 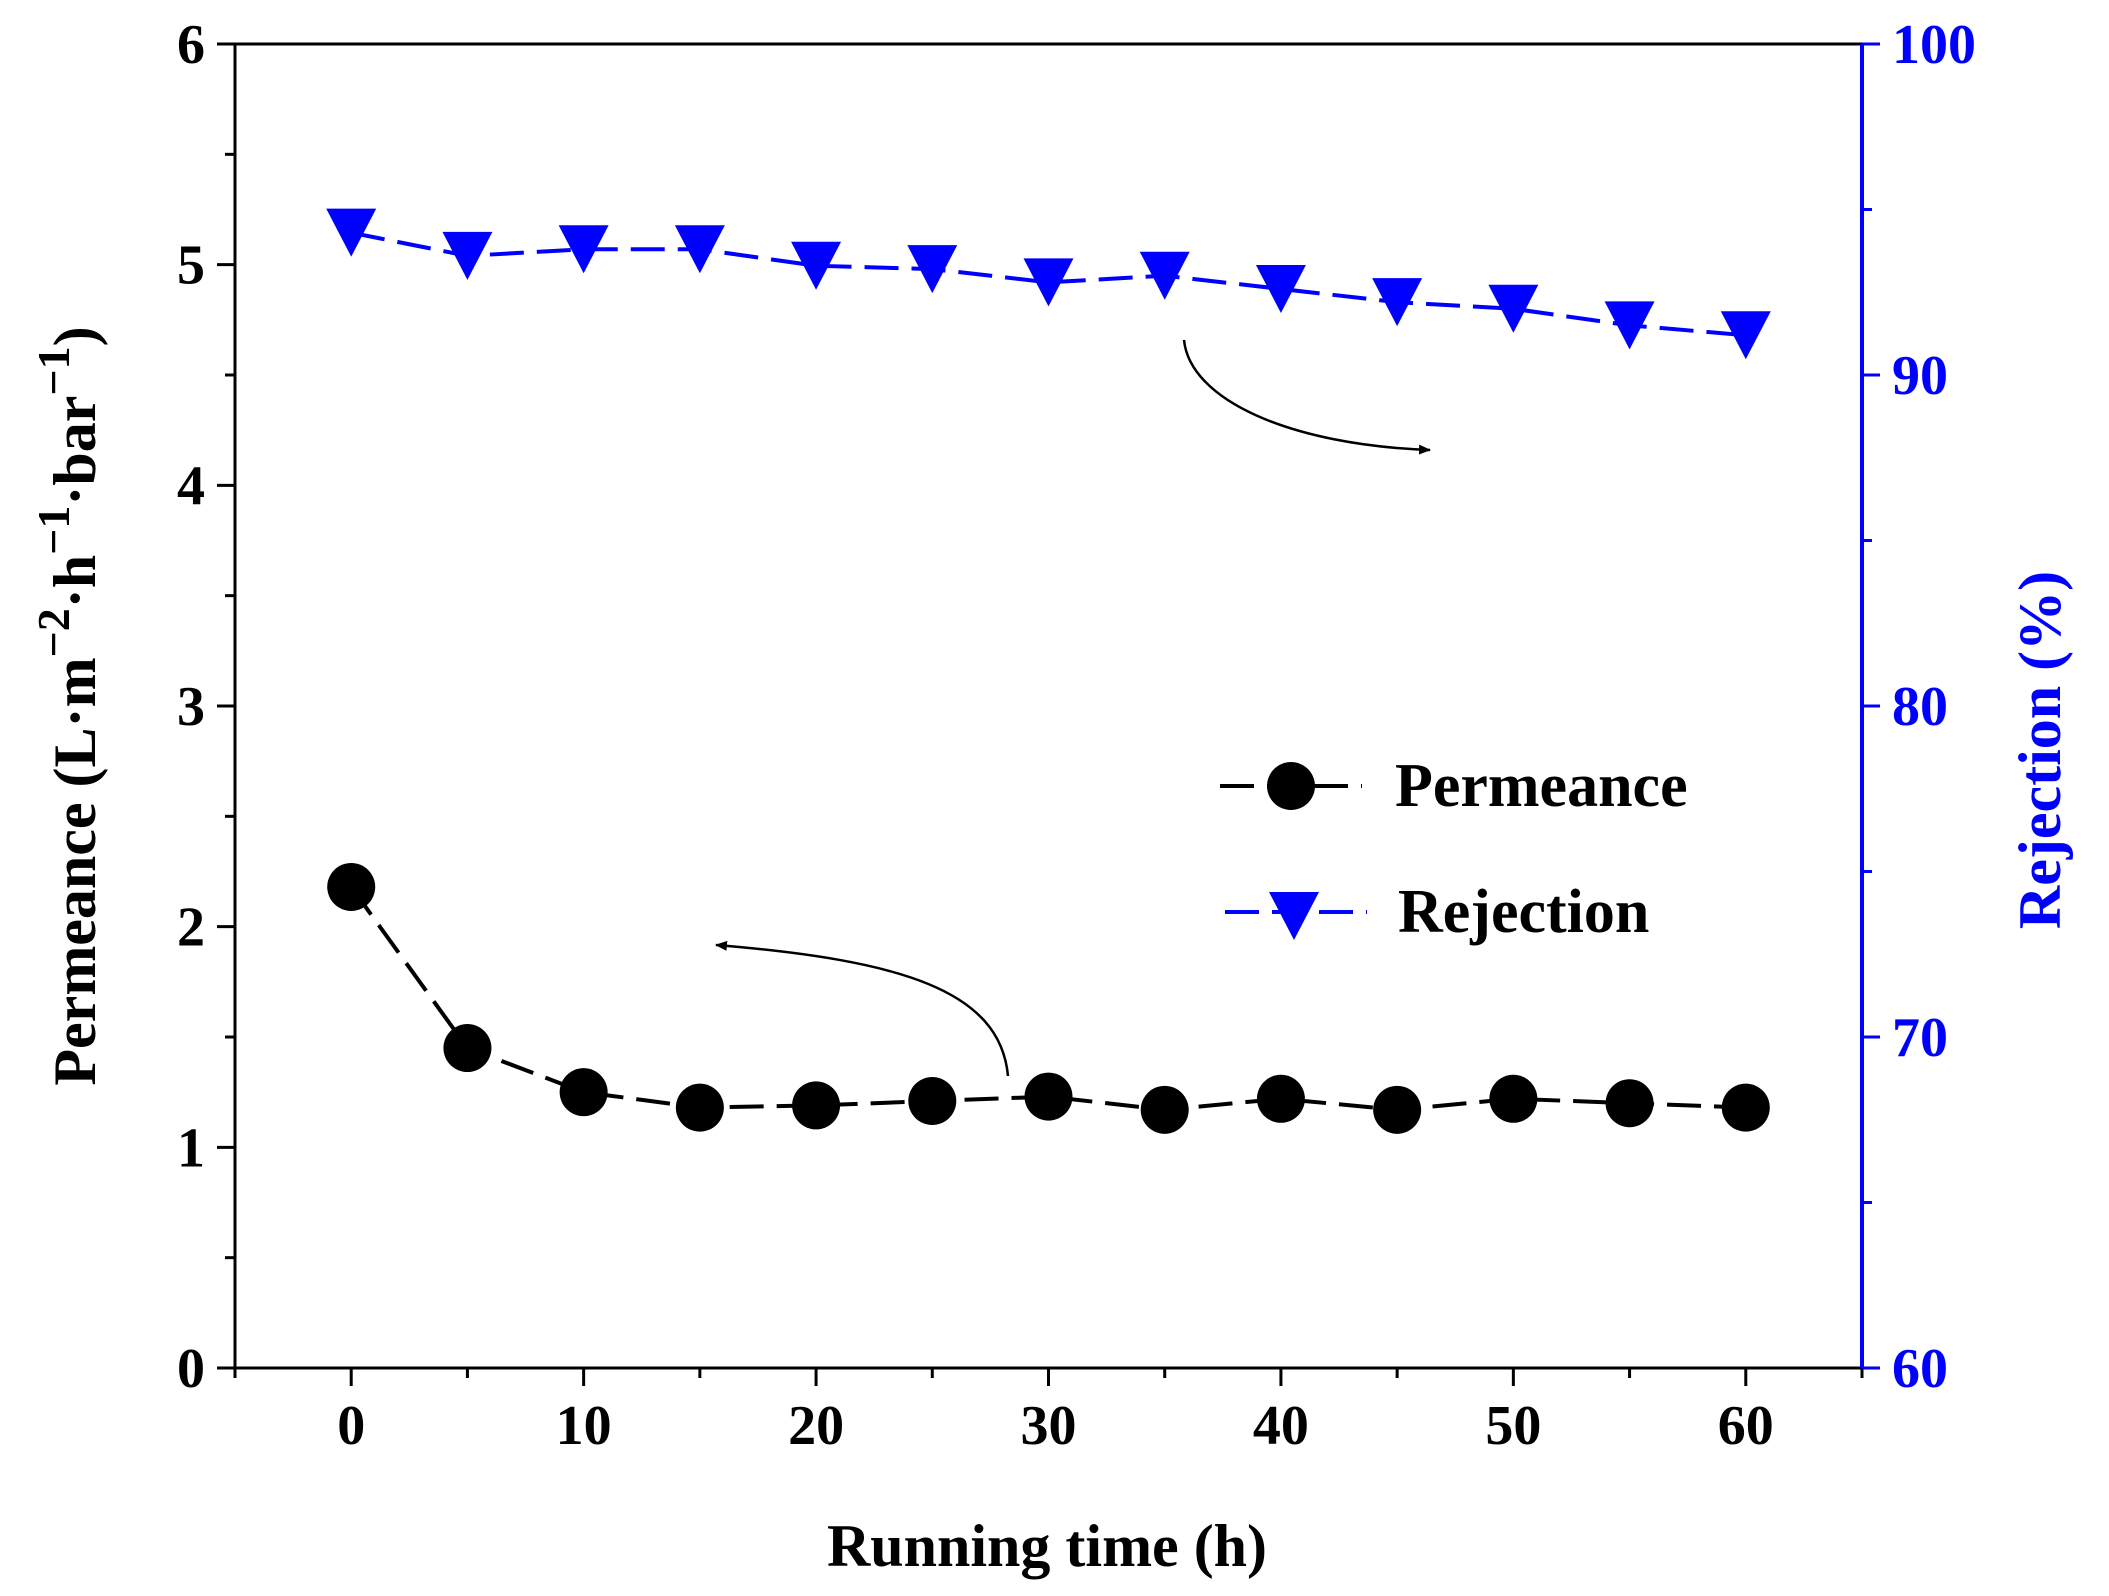 I want to click on left-y-tick-label: 6, so click(x=191, y=45).